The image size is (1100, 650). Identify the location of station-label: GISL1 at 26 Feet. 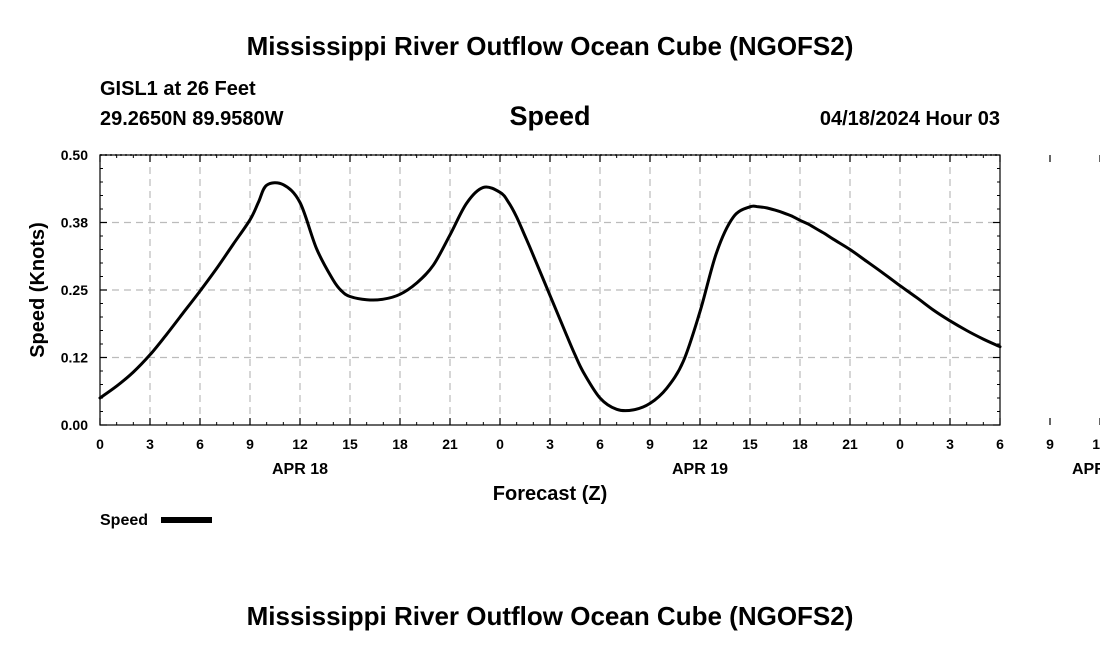
(178, 89).